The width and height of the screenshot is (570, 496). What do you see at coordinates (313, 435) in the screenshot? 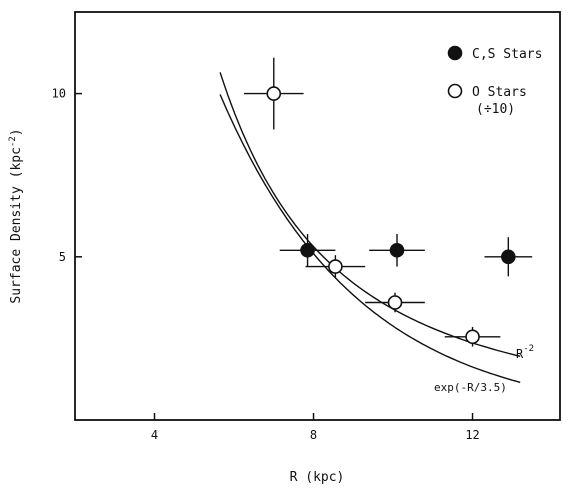
I see `x-tick-label: 8` at bounding box center [313, 435].